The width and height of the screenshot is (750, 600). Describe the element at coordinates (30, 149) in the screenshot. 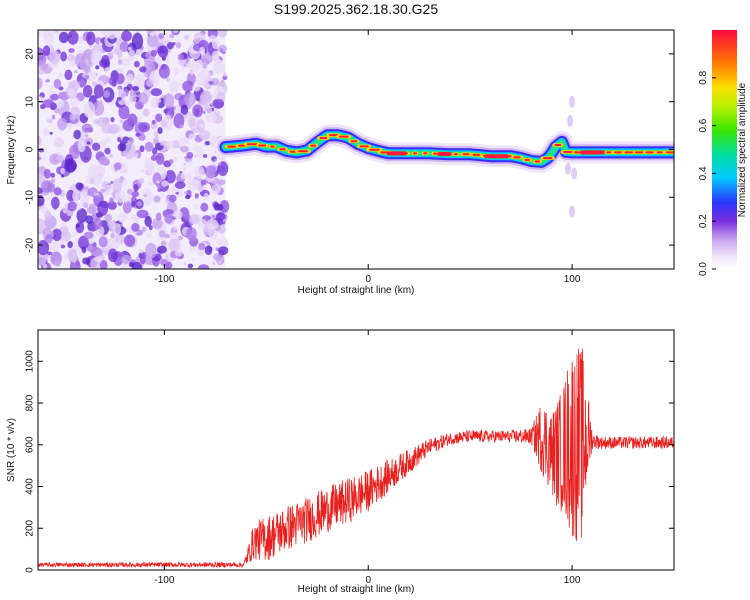

I see `spectrogram-ytick-label: 0` at that location.